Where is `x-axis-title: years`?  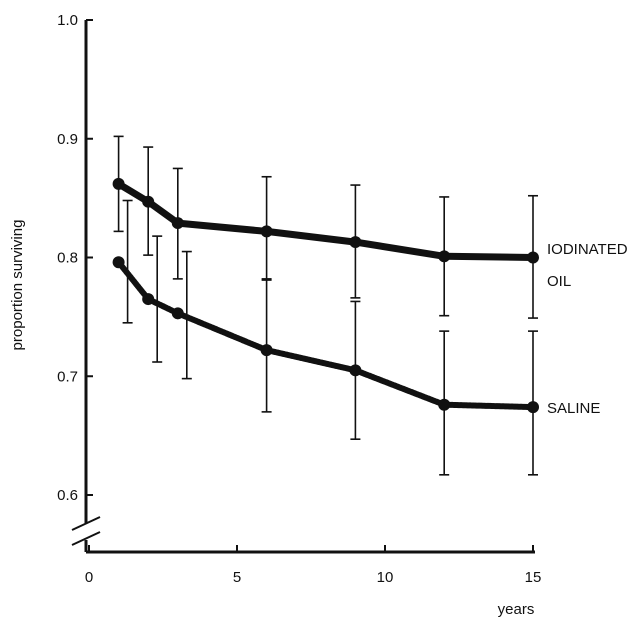 x-axis-title: years is located at coordinates (516, 609).